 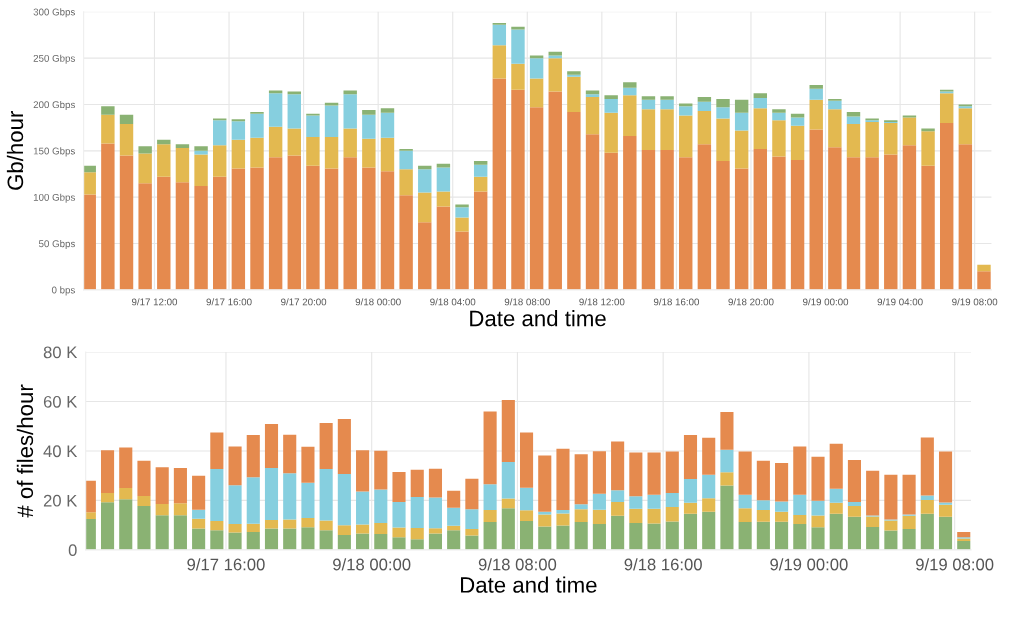 I want to click on x-tick-label: 9/17 12:00, so click(x=154, y=302).